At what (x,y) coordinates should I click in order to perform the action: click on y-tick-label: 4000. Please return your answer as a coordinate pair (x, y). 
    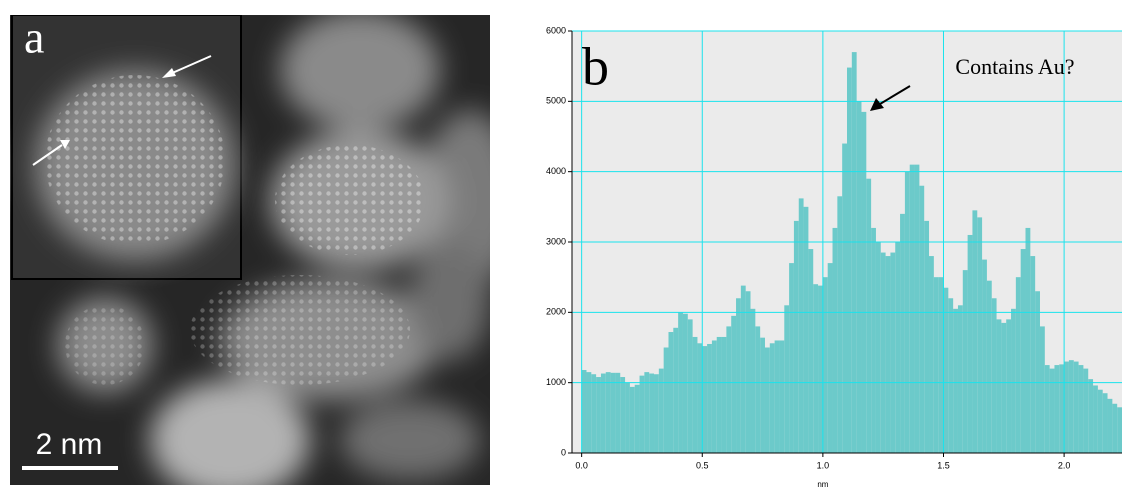
    Looking at the image, I should click on (556, 171).